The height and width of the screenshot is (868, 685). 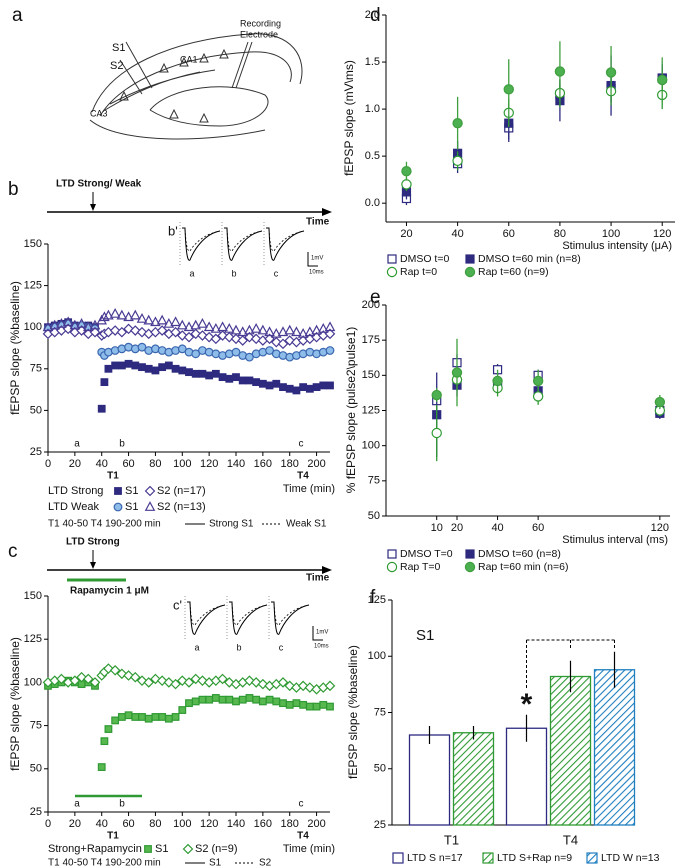 I want to click on legend-label: S1, so click(x=131, y=491).